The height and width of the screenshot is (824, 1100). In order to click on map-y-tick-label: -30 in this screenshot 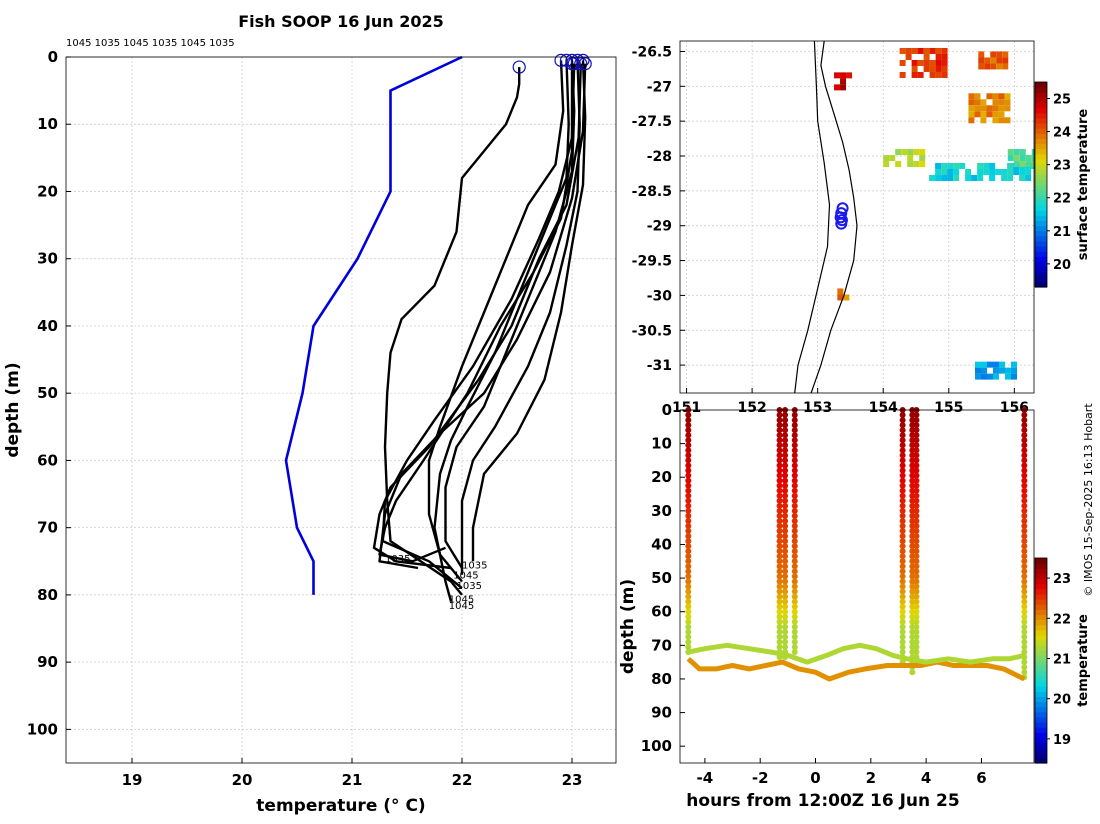, I will do `click(660, 296)`.